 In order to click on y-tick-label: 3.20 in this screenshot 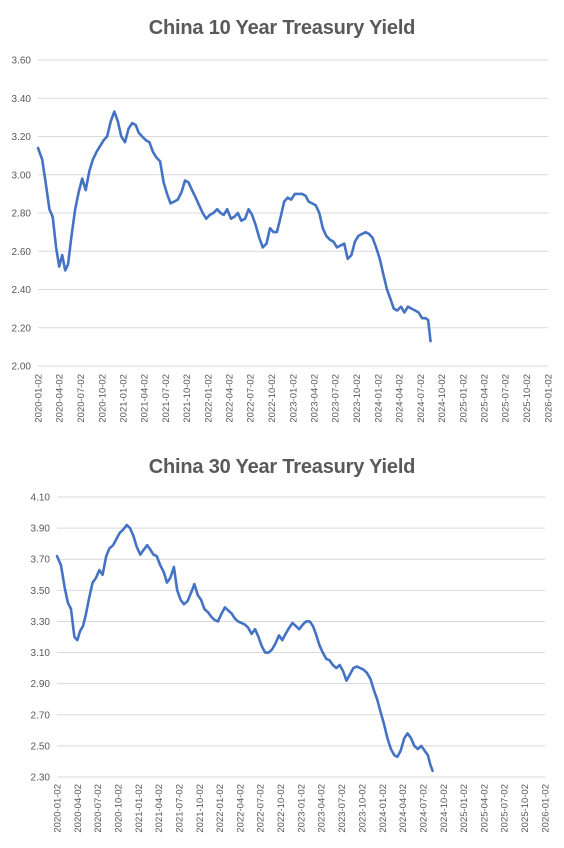, I will do `click(22, 137)`.